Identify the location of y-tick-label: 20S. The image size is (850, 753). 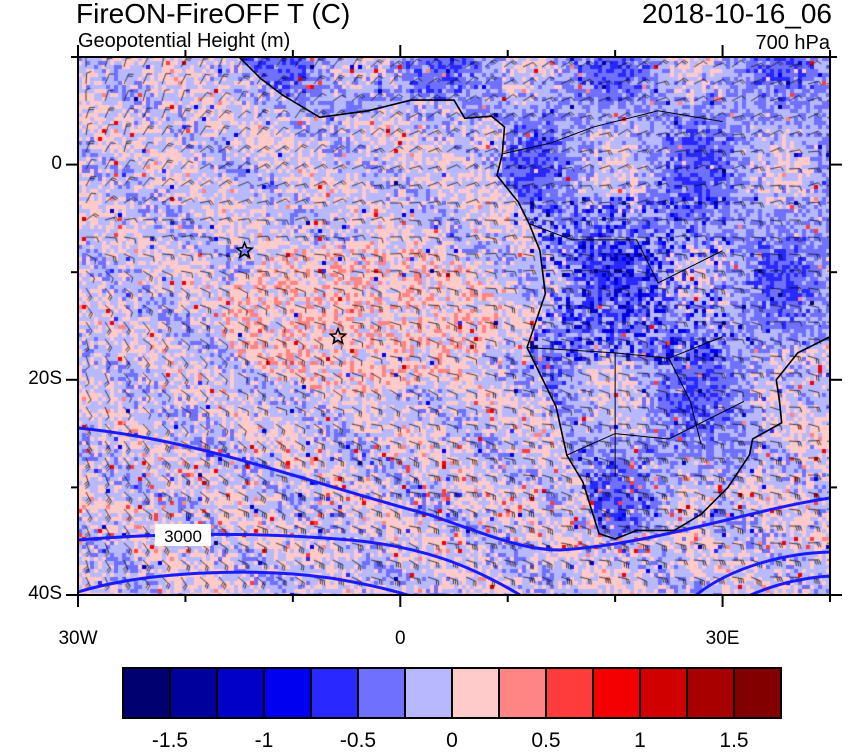
(45, 378).